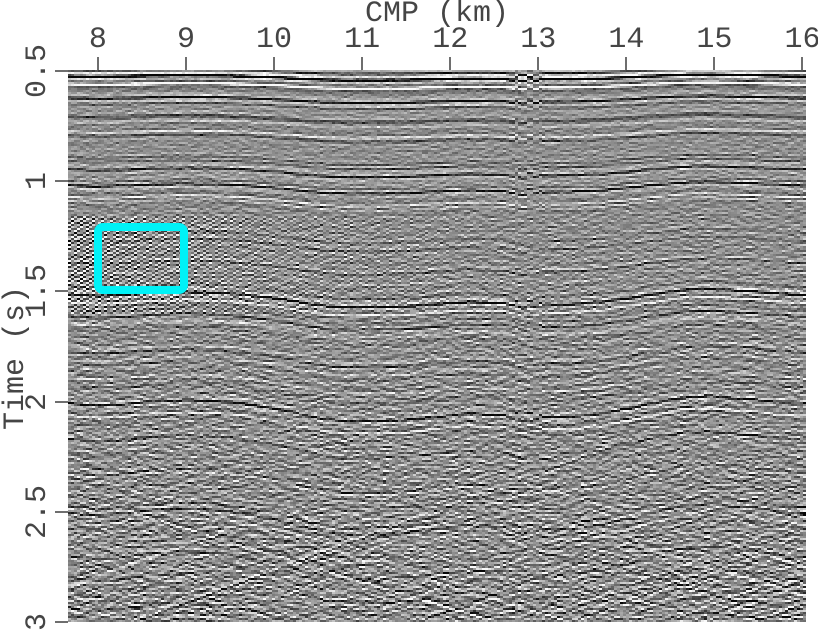 The height and width of the screenshot is (630, 818). Describe the element at coordinates (437, 15) in the screenshot. I see `x-axis-title: CMP (km)` at that location.